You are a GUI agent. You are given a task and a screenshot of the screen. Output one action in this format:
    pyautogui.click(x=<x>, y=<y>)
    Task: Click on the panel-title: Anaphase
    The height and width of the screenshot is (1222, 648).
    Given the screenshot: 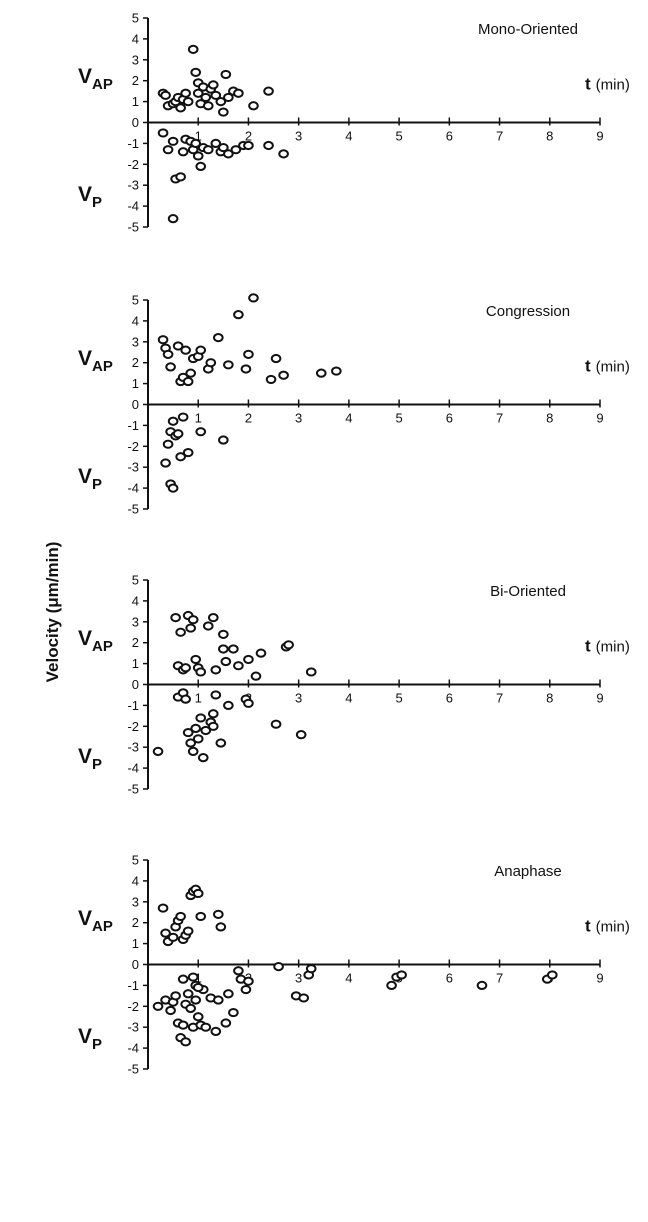 What is the action you would take?
    pyautogui.click(x=528, y=871)
    